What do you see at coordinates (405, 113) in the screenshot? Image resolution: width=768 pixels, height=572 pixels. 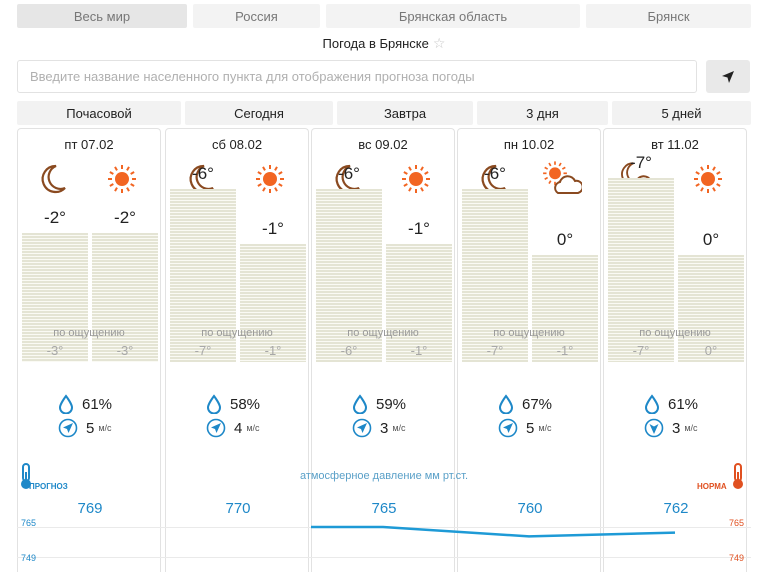 I see `tab-tomorrow: Завтра` at bounding box center [405, 113].